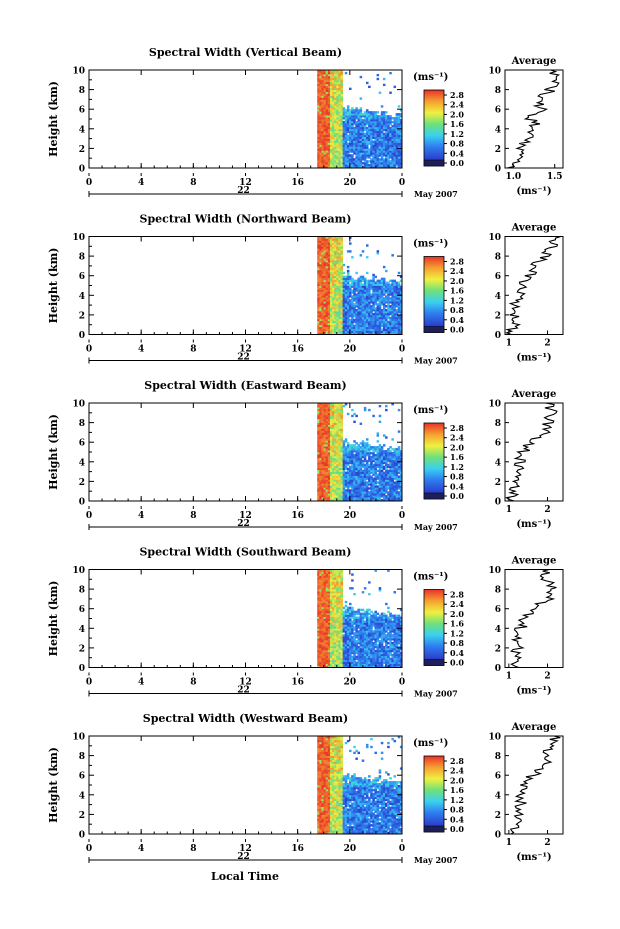  Describe the element at coordinates (245, 552) in the screenshot. I see `panel-title: Spectral Width (Southward Beam)` at that location.